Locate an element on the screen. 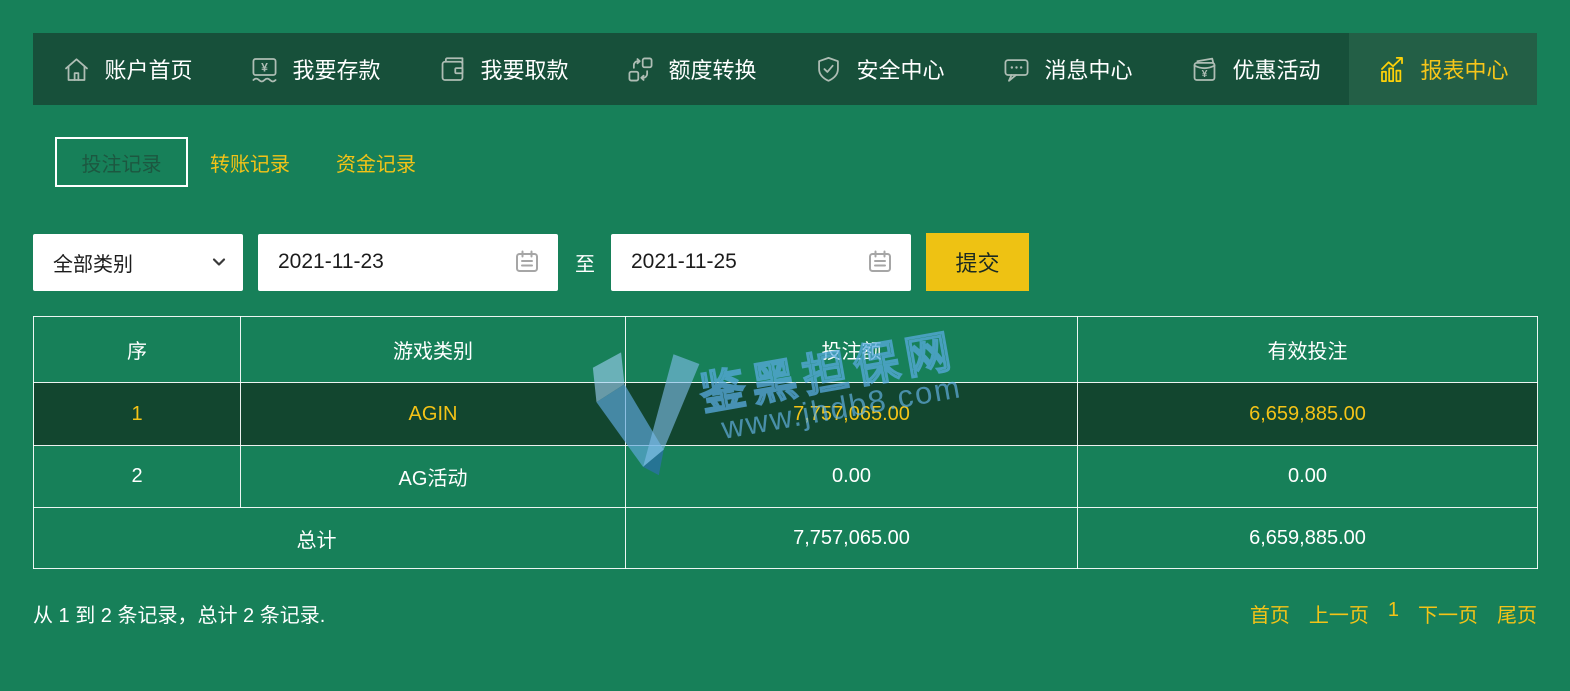 The width and height of the screenshot is (1570, 691). col-header-bet: 投注额 is located at coordinates (851, 349).